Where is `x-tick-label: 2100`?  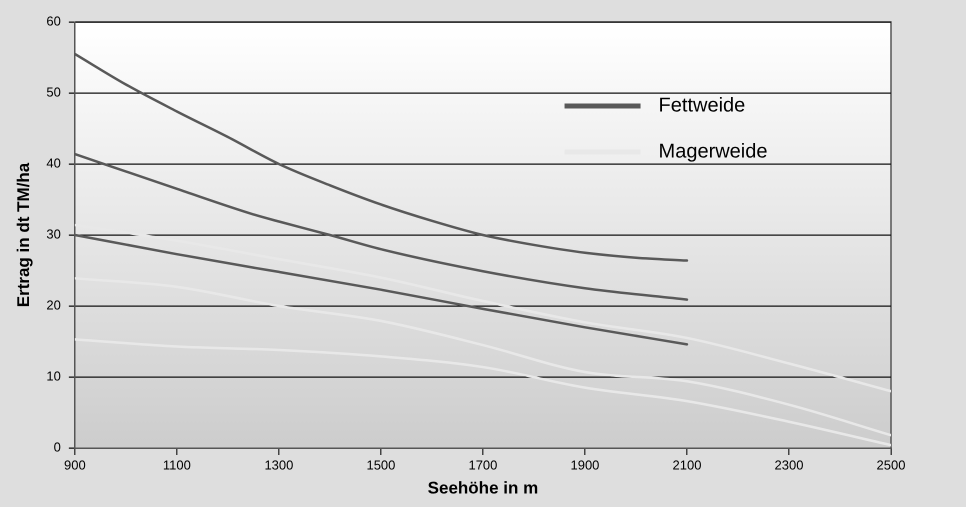
x-tick-label: 2100 is located at coordinates (687, 464).